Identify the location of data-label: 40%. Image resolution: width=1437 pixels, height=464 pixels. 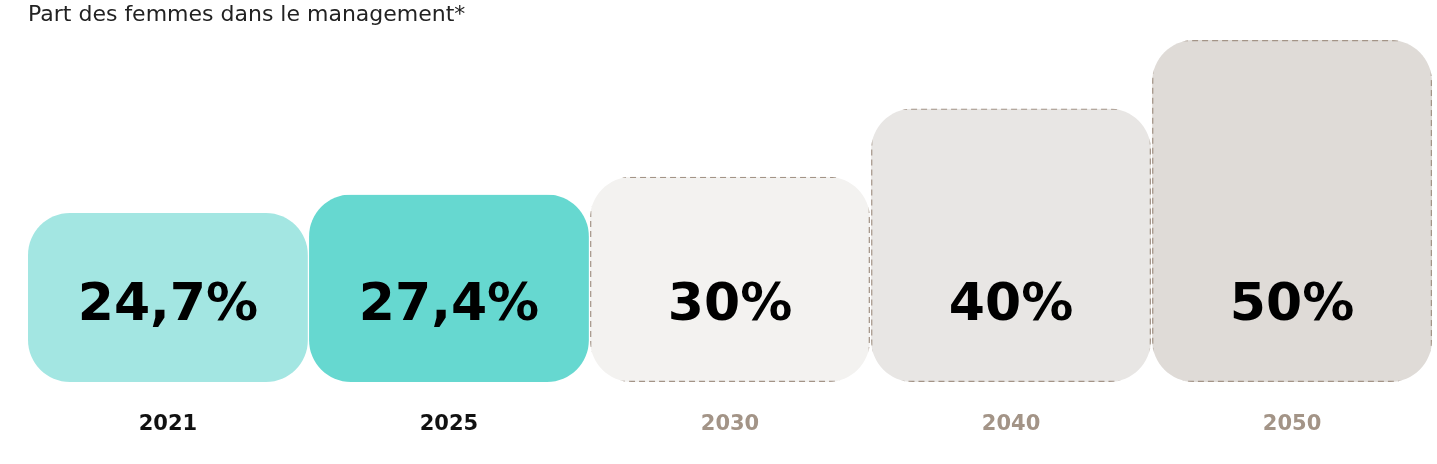
(1011, 302).